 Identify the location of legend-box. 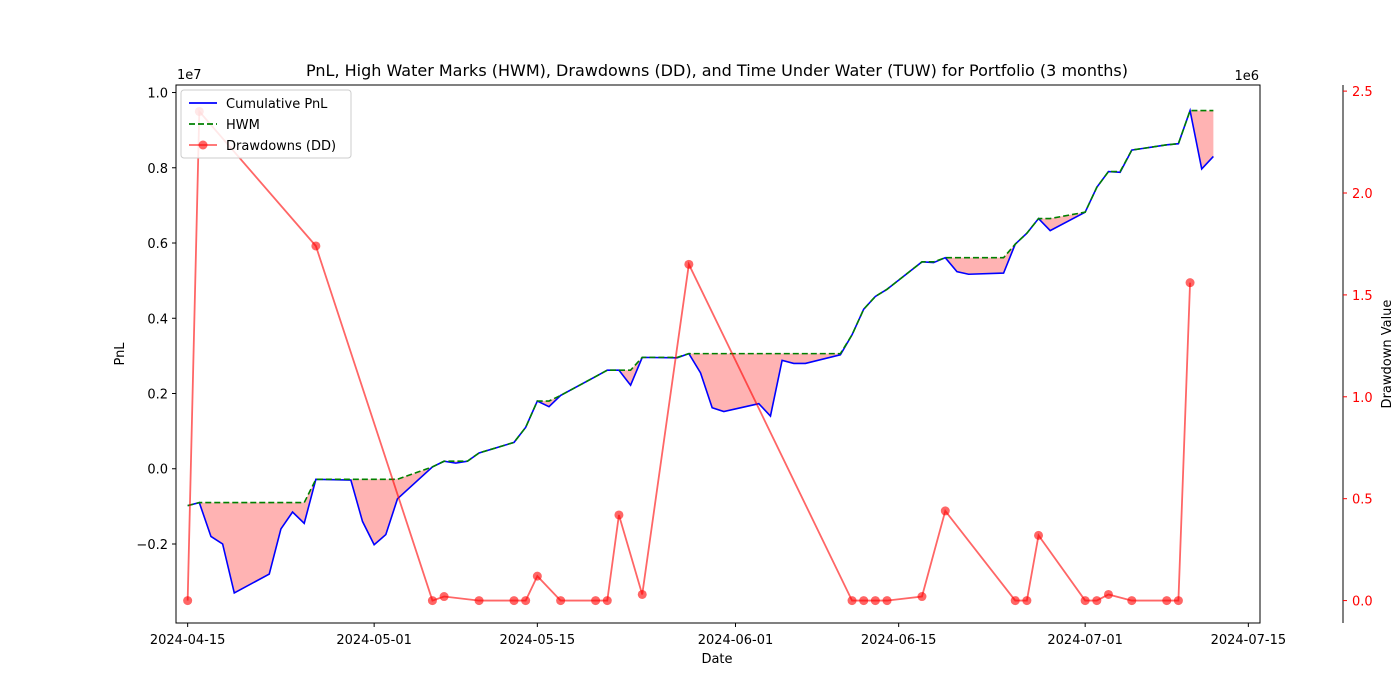
(266, 124).